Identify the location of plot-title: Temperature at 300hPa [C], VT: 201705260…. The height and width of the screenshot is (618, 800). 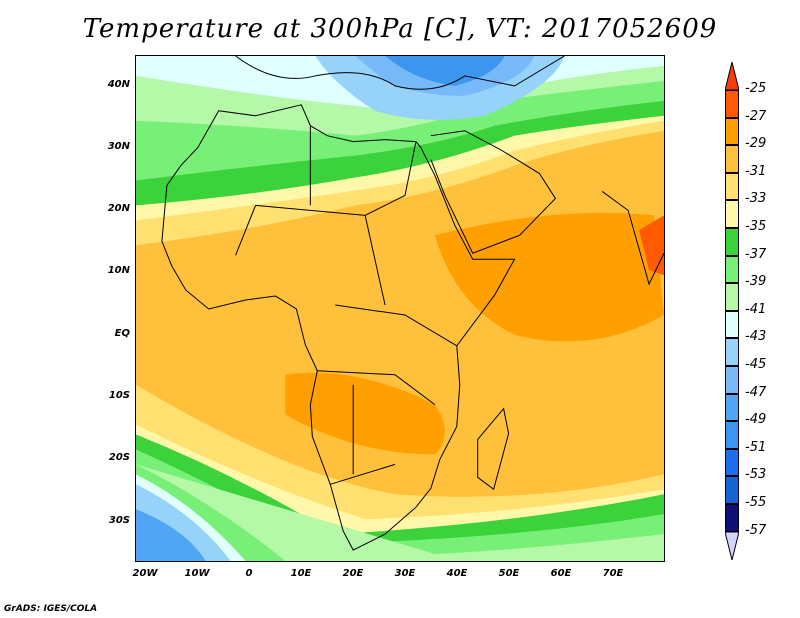
(400, 29).